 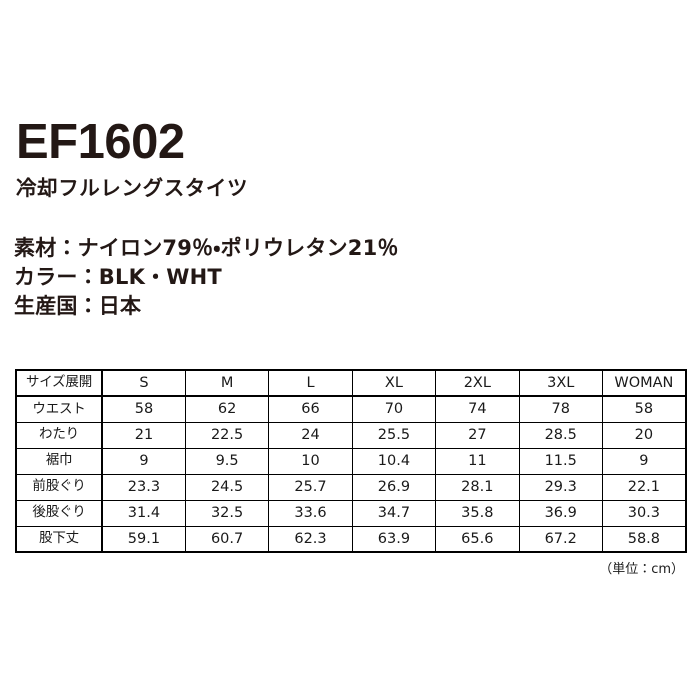 What do you see at coordinates (78, 306) in the screenshot?
I see `spec-line-origin: 生産国：日本` at bounding box center [78, 306].